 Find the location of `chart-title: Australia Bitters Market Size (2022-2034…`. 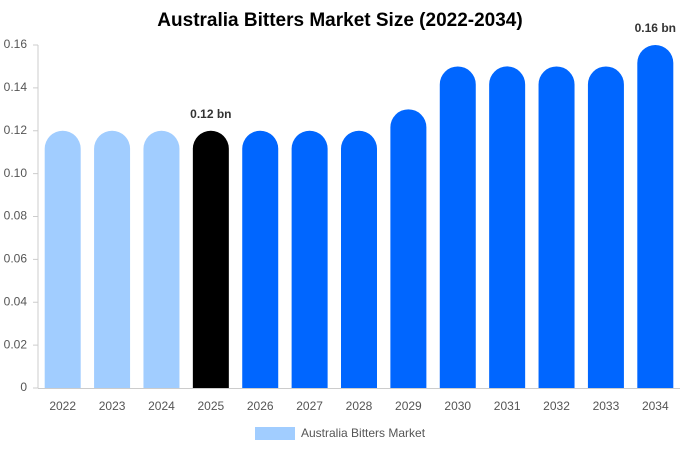

chart-title: Australia Bitters Market Size (2022-2034… is located at coordinates (339, 20).